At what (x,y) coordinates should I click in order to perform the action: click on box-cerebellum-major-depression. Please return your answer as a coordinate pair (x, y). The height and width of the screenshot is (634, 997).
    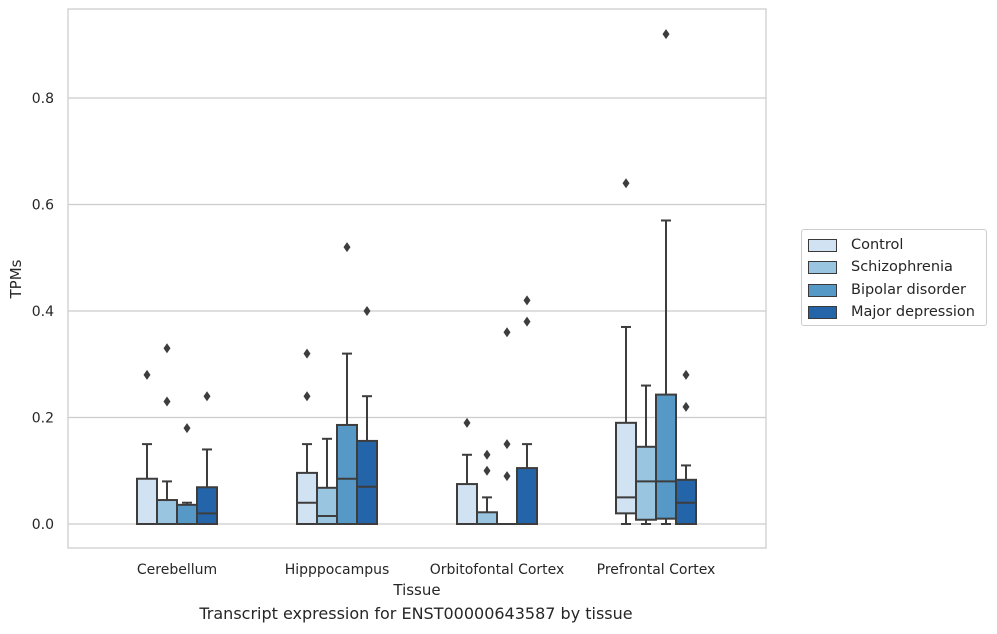
    Looking at the image, I should click on (207, 458).